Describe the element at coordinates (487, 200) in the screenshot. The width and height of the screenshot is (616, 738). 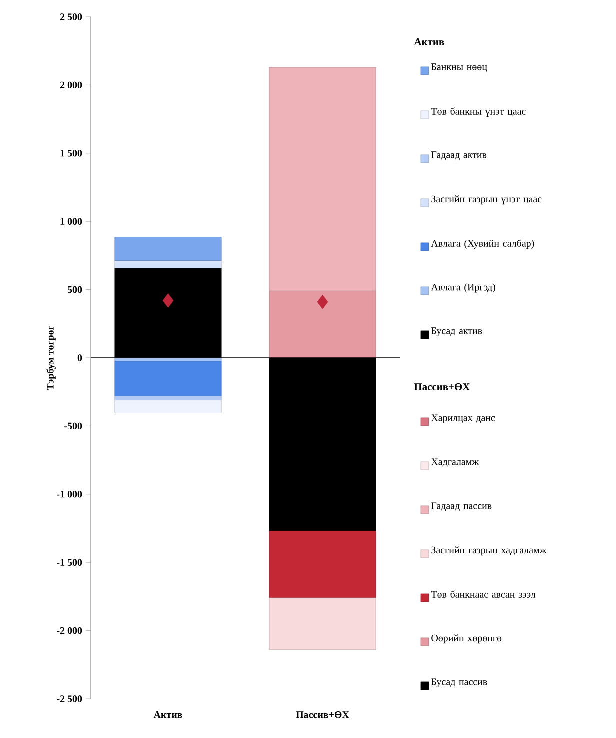
I see `legend-label: Засгийн газрын үнэт цаас` at that location.